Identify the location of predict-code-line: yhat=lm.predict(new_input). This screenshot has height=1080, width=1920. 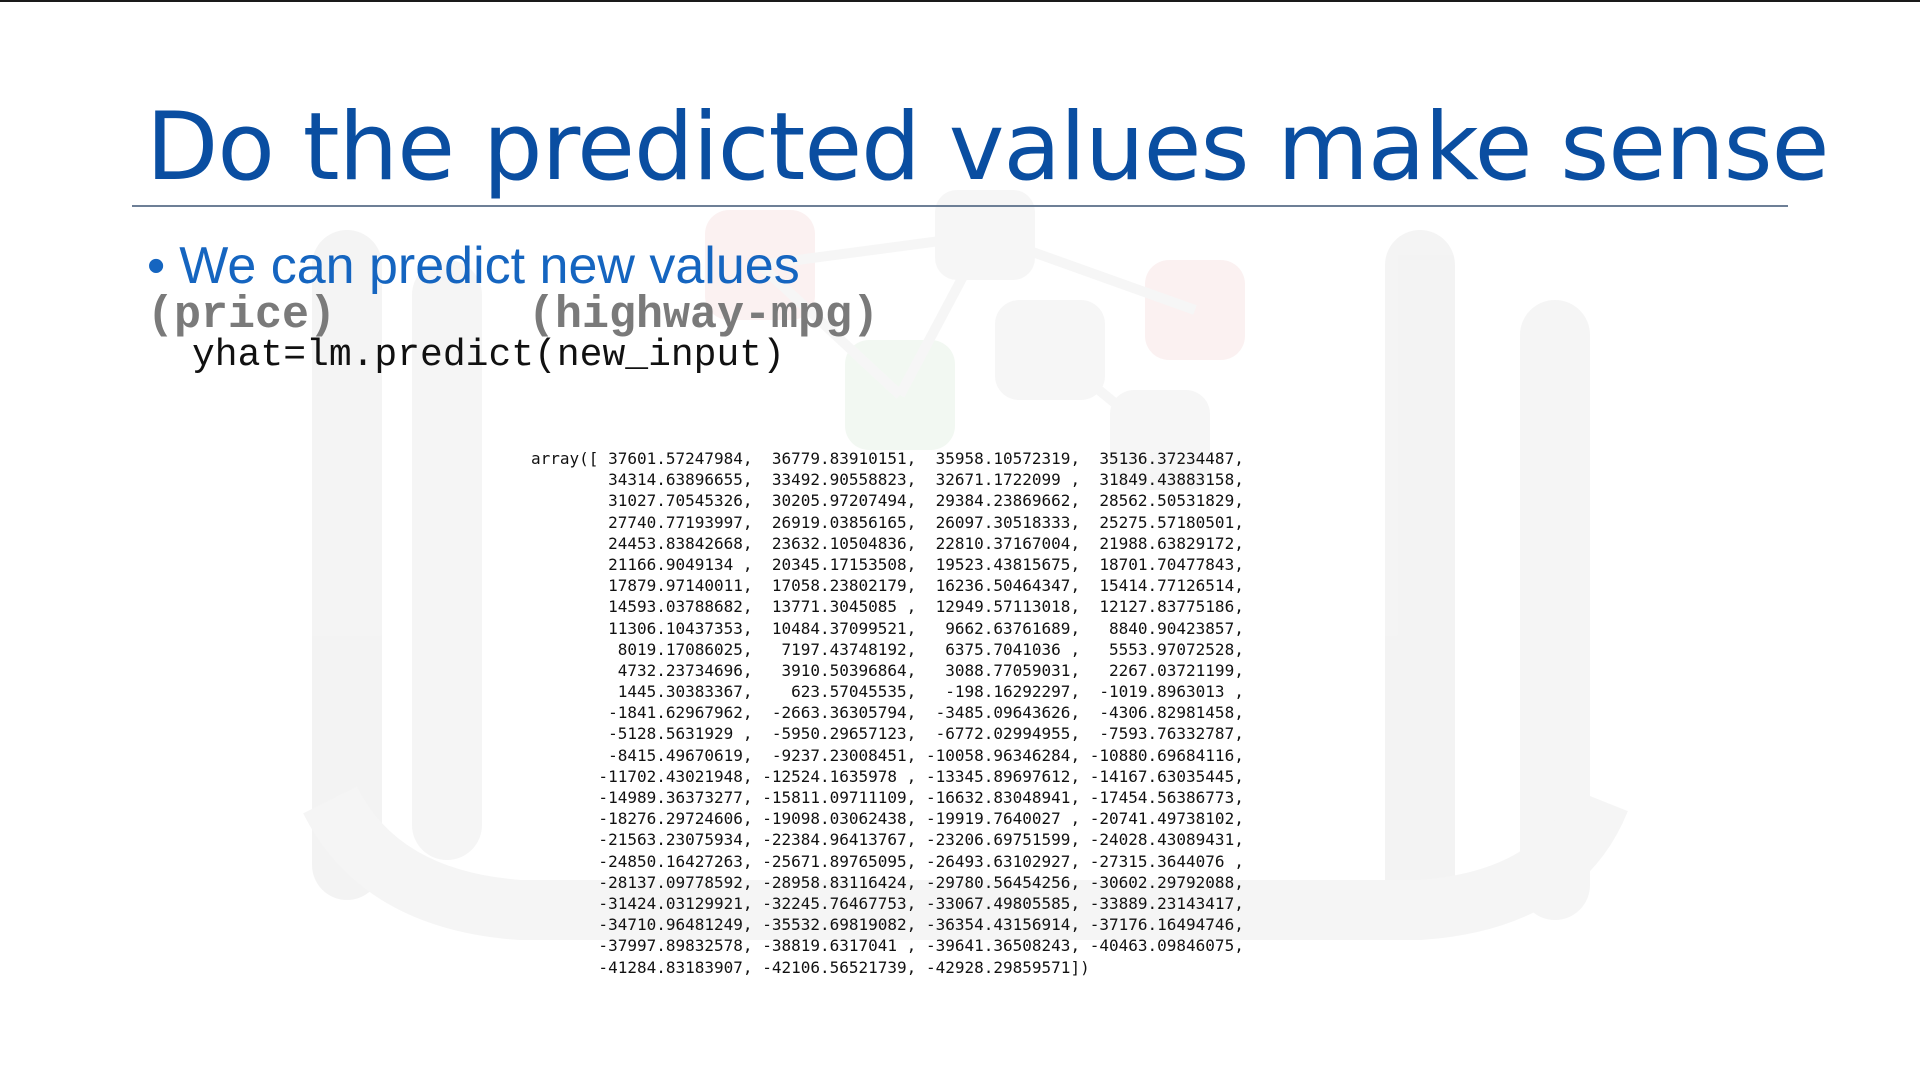
(488, 355).